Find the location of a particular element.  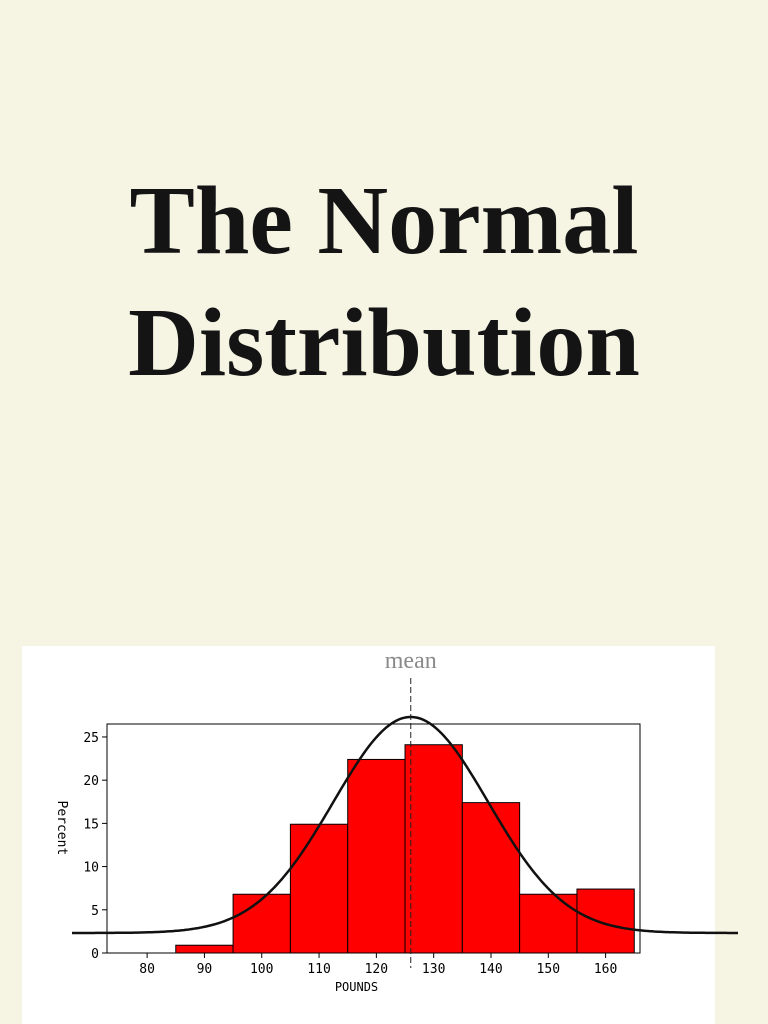

y-tick-label: 20 is located at coordinates (91, 781).